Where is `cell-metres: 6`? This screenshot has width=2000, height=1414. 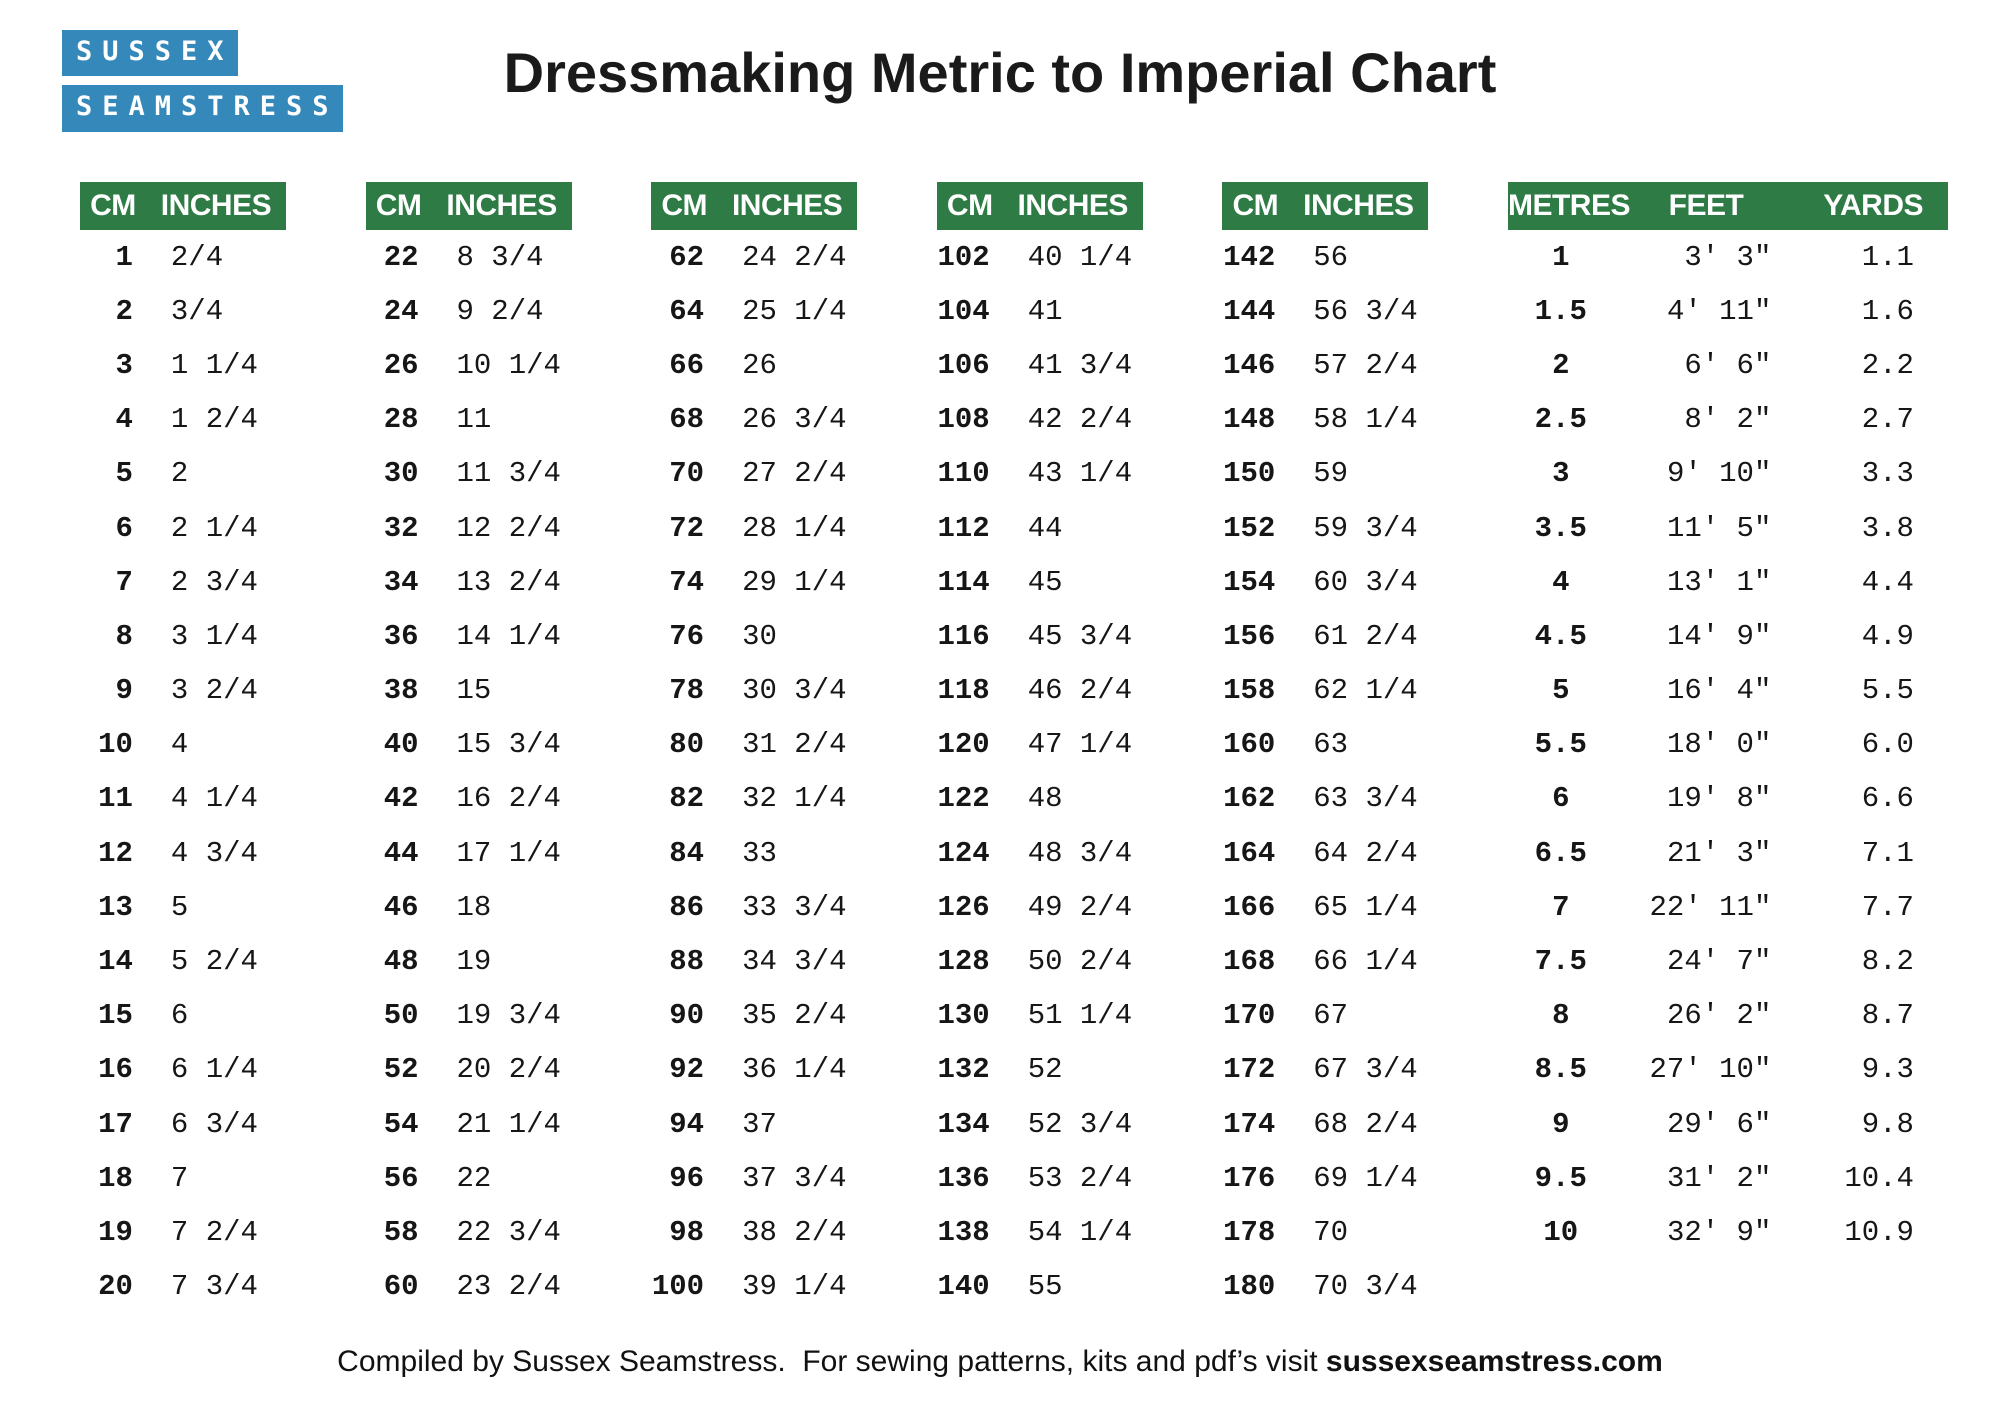
cell-metres: 6 is located at coordinates (1561, 799).